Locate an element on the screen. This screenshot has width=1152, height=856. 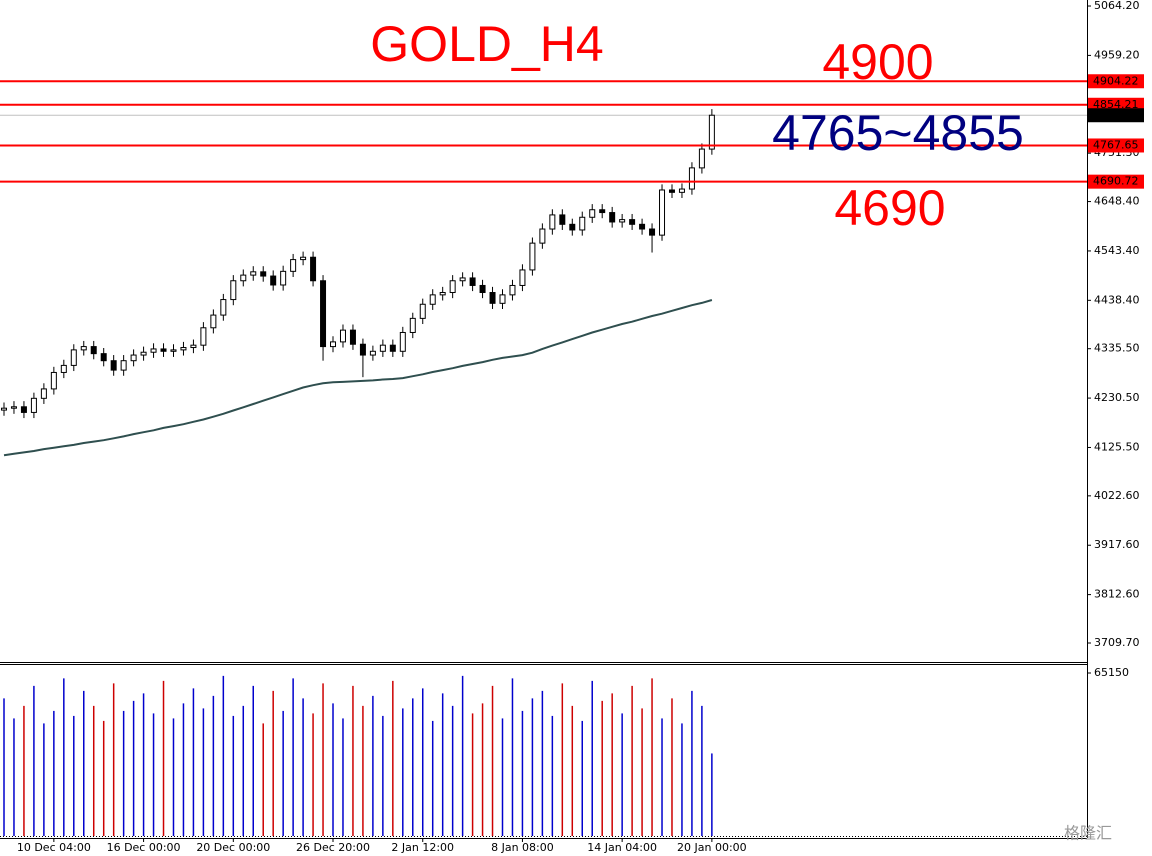
level-label: 4904.22 is located at coordinates (1116, 80).